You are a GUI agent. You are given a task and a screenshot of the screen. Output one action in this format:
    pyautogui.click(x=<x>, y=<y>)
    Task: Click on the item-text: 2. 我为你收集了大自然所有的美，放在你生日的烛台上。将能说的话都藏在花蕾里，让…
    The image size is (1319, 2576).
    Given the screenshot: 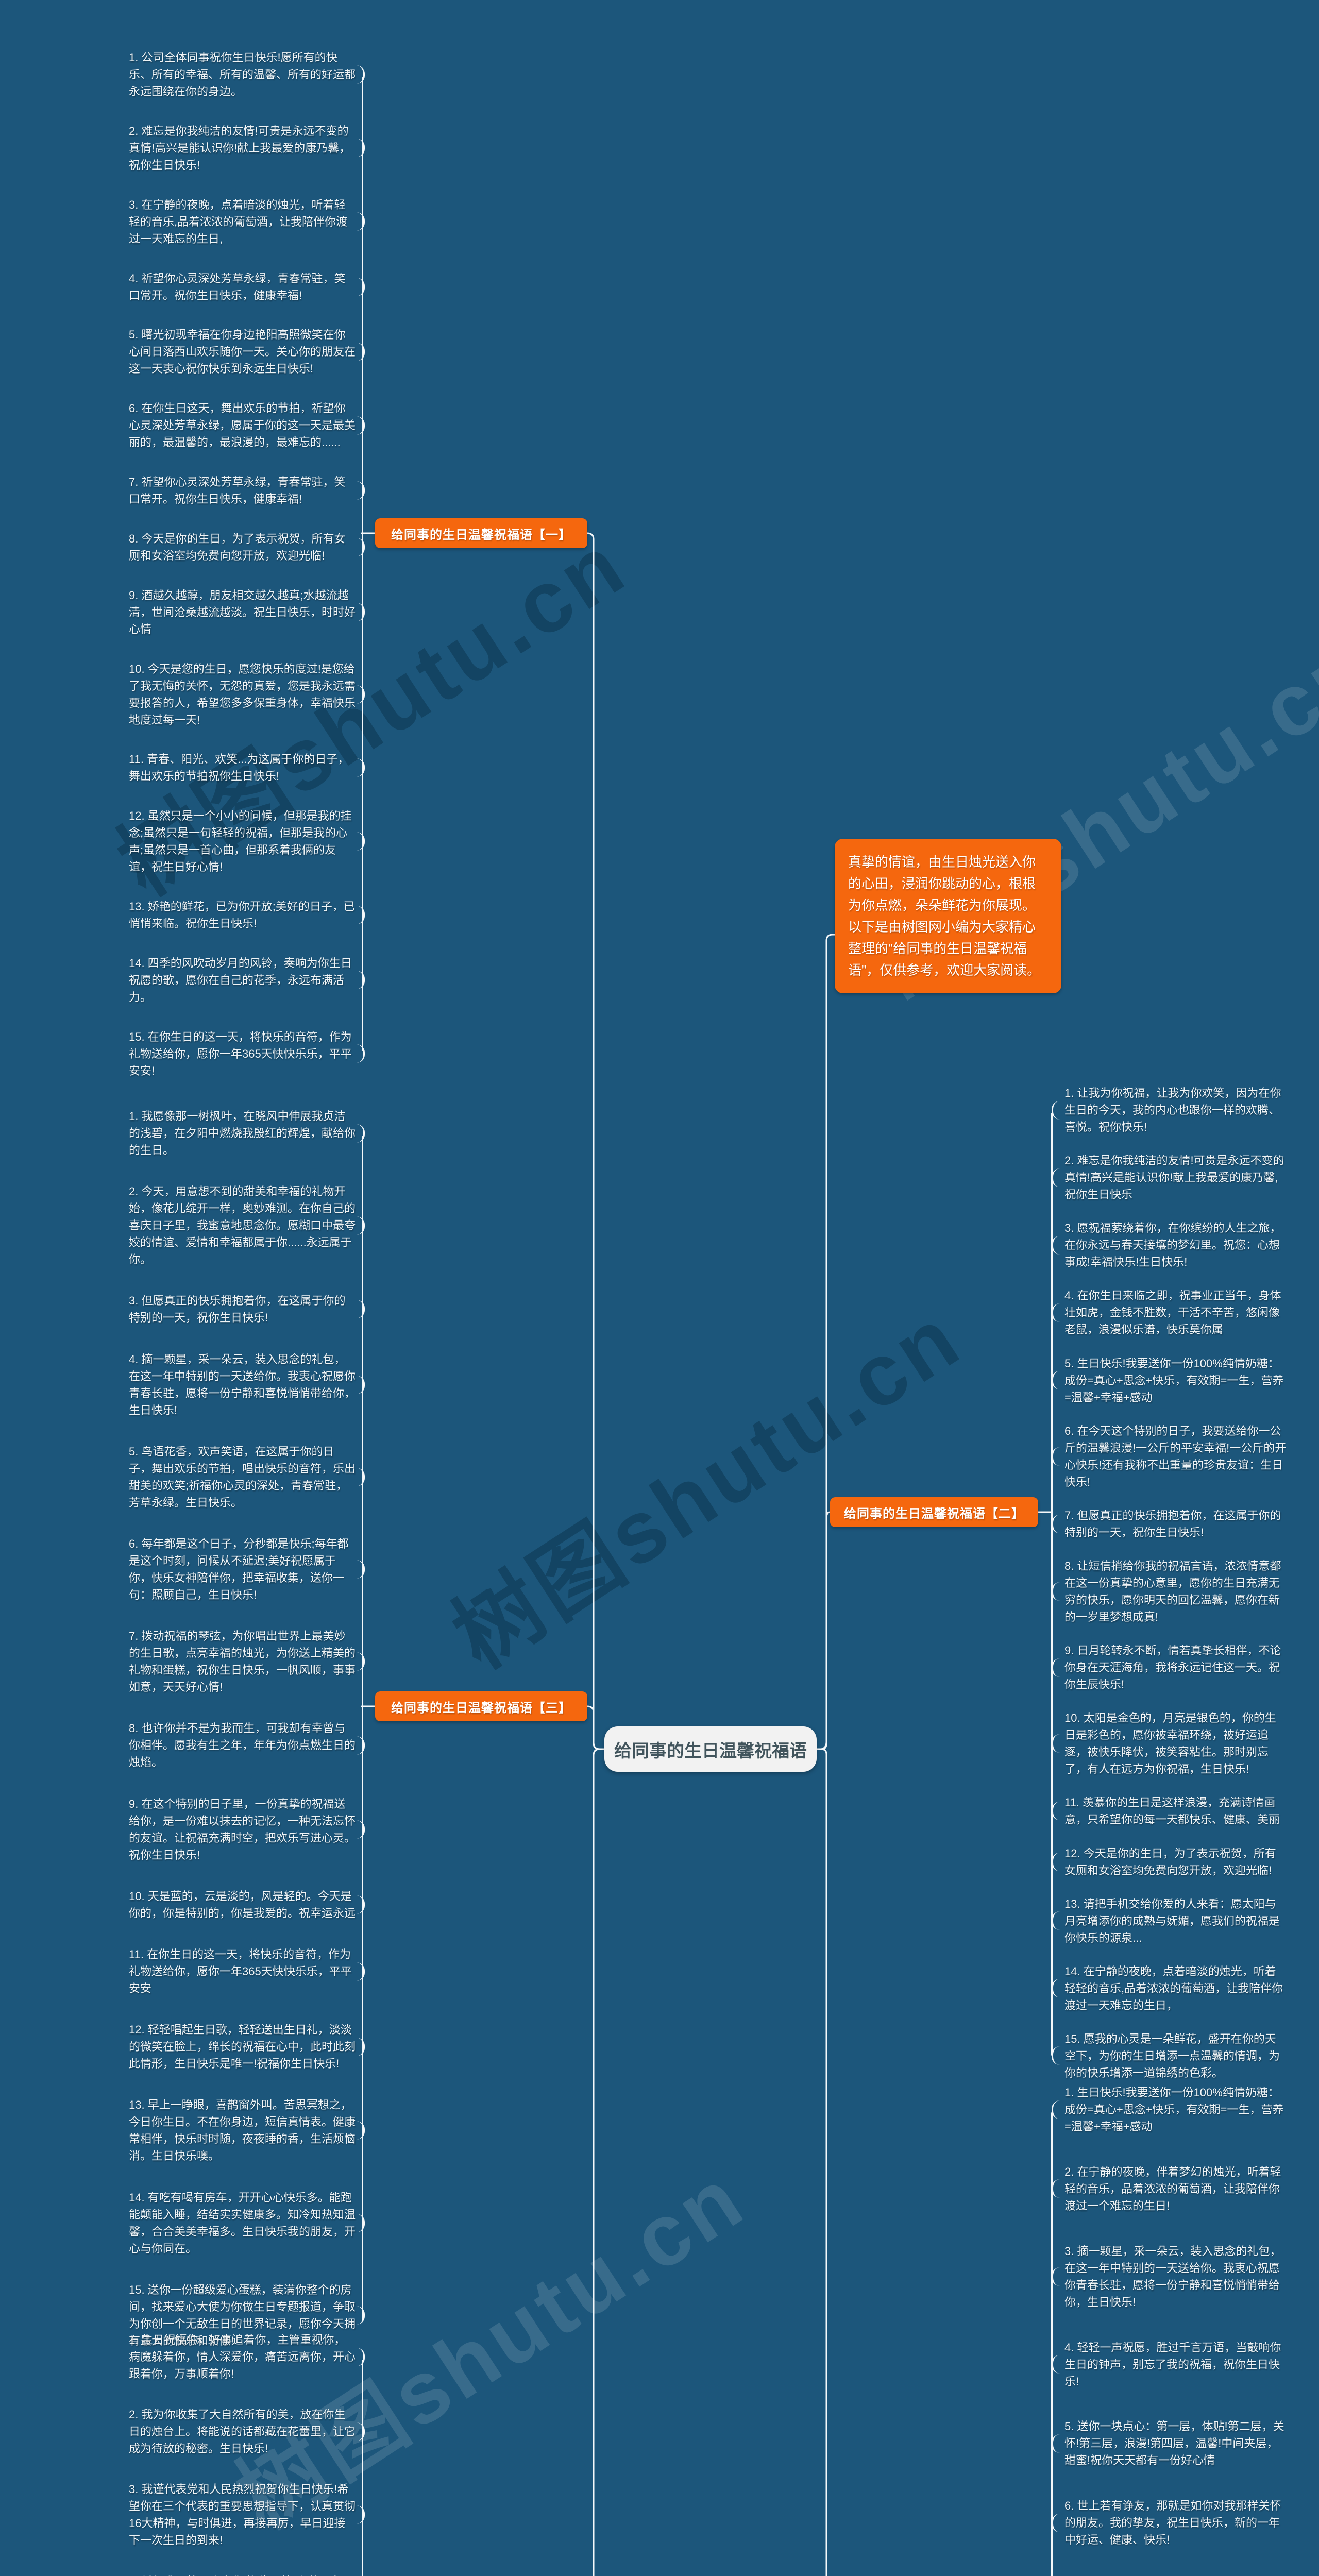 What is the action you would take?
    pyautogui.click(x=242, y=2432)
    